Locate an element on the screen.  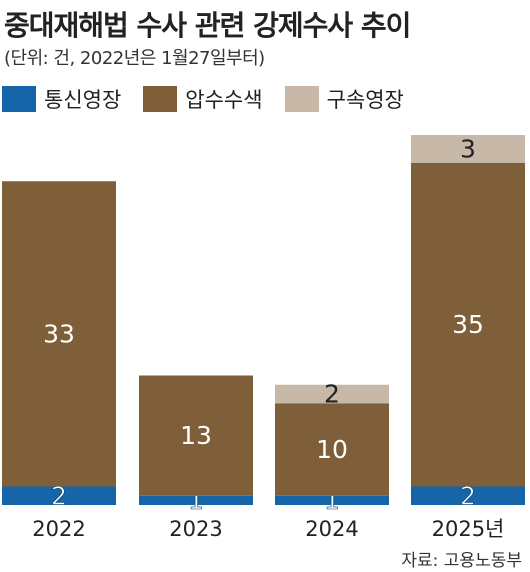
bar-2022-communication-warrant is located at coordinates (59, 495).